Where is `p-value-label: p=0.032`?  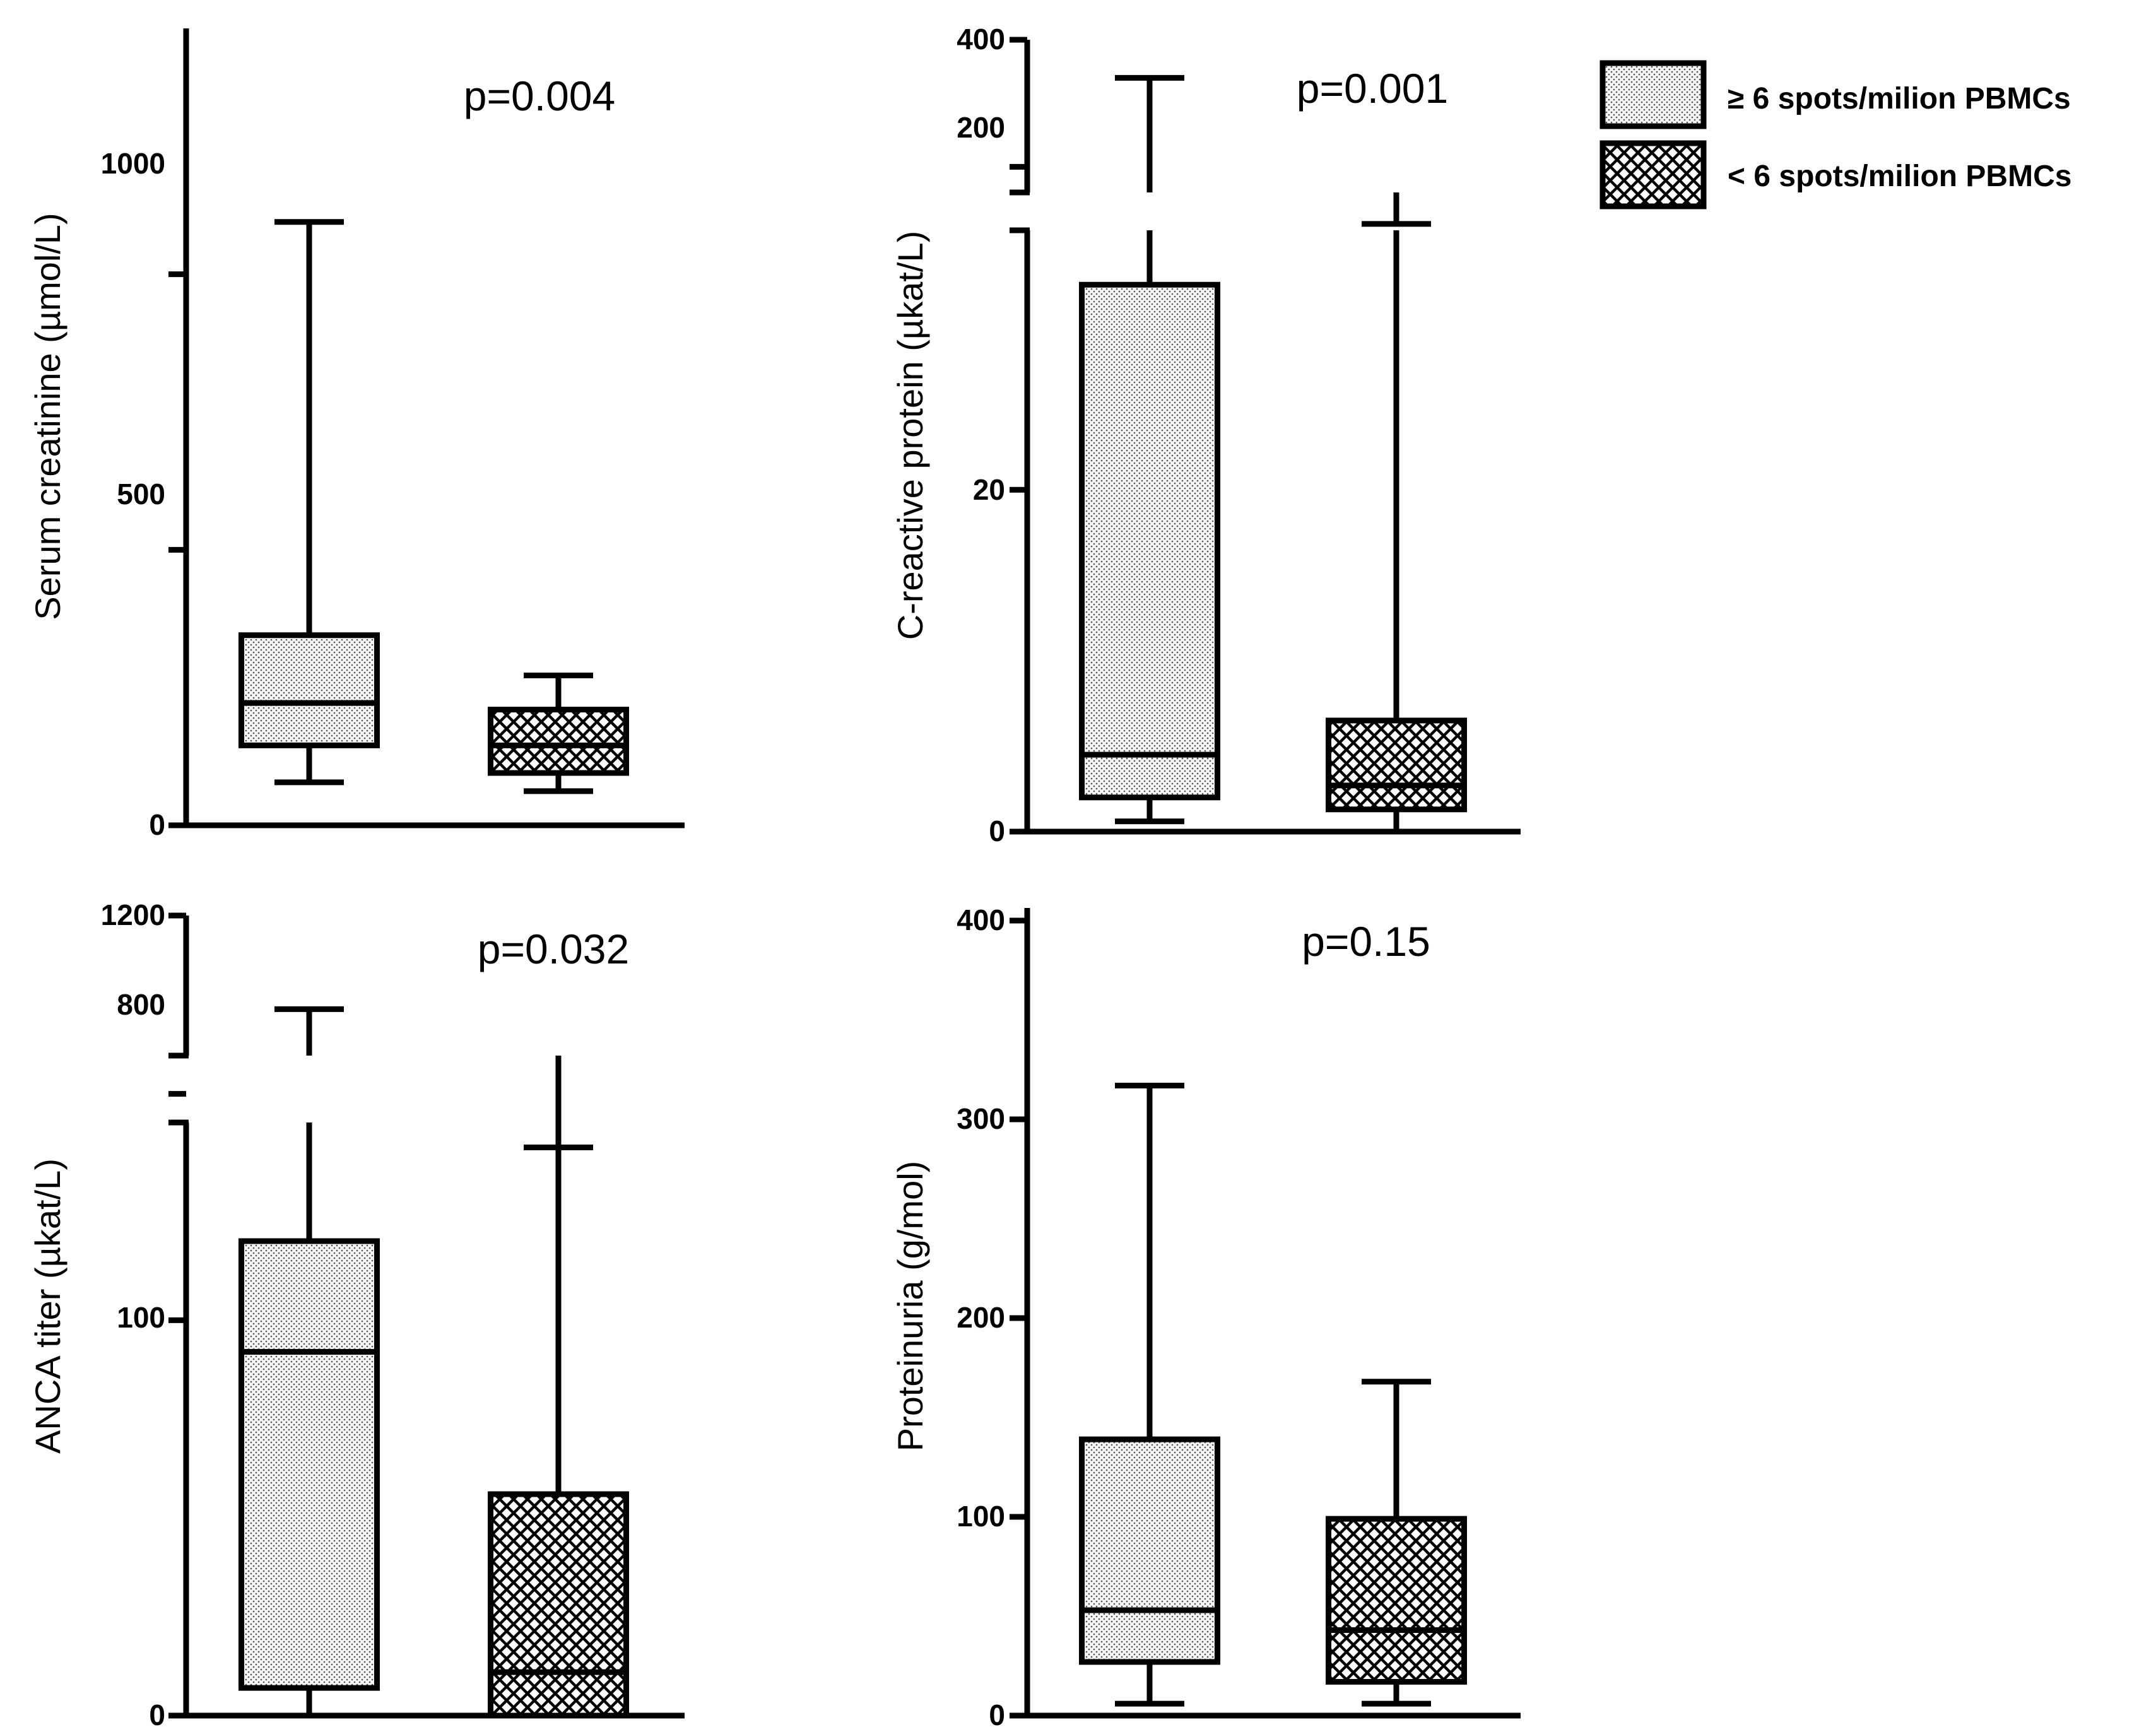 p-value-label: p=0.032 is located at coordinates (553, 949).